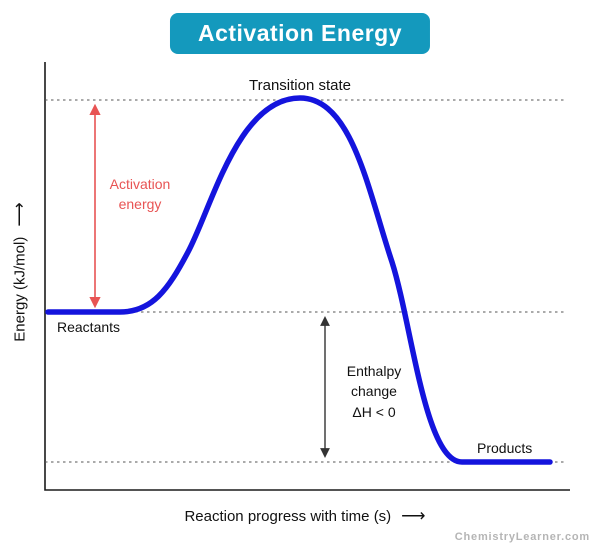  Describe the element at coordinates (374, 411) in the screenshot. I see `enthalpy-label-line3: ΔH < 0` at that location.